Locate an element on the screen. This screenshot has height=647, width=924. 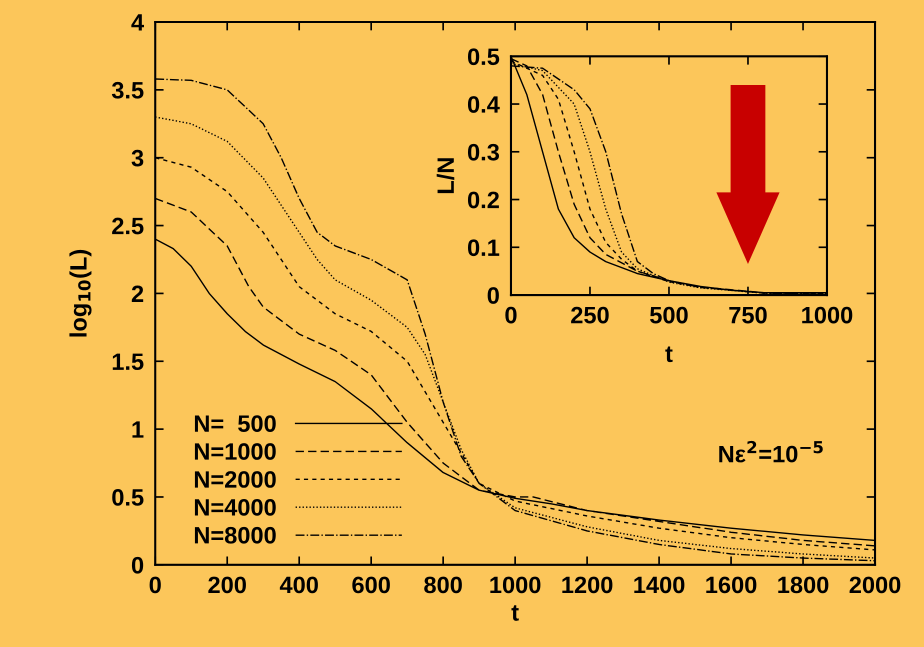
legend-label: N= 500 is located at coordinates (235, 423).